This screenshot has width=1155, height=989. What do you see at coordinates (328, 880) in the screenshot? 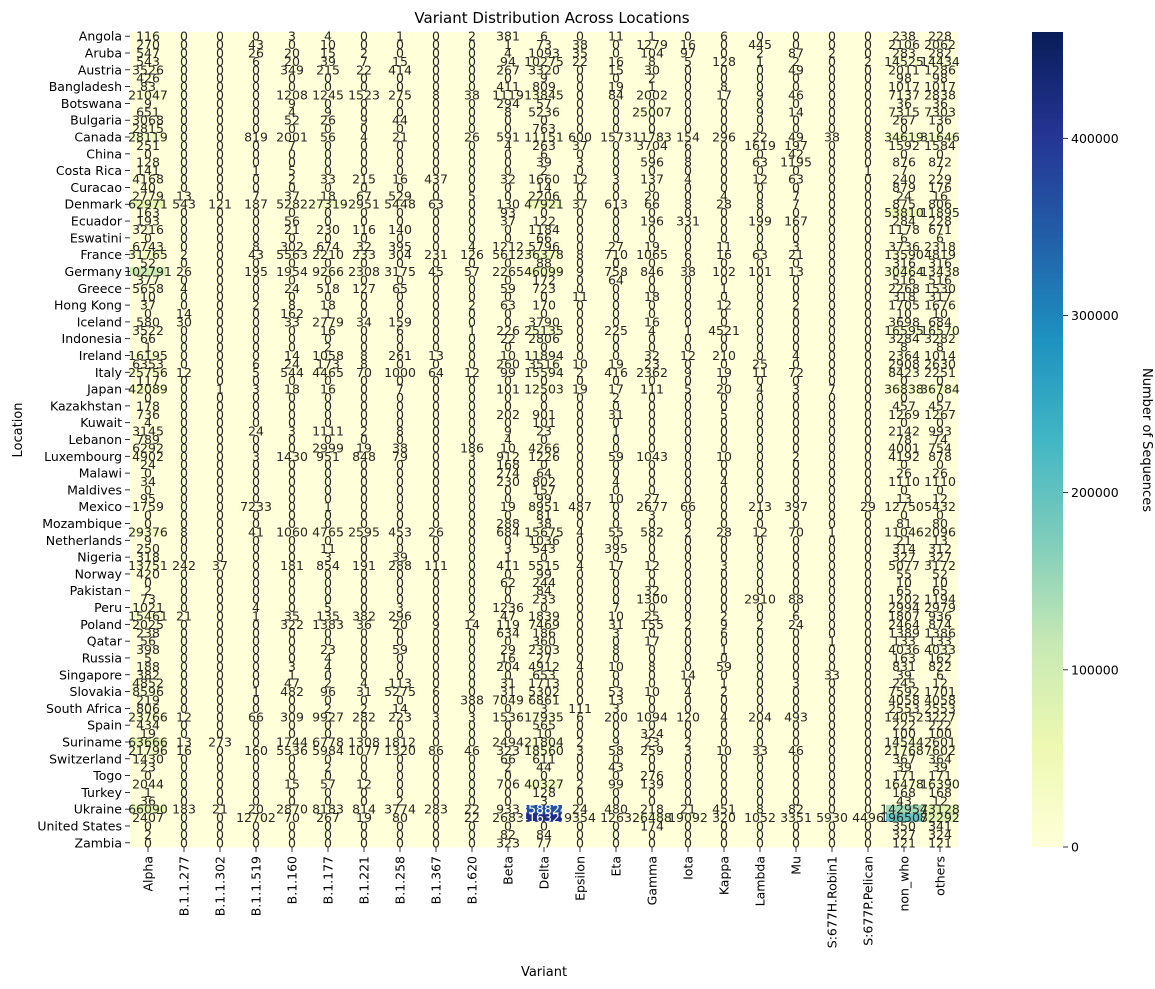
I see `x-tick-label: B.1.177` at bounding box center [328, 880].